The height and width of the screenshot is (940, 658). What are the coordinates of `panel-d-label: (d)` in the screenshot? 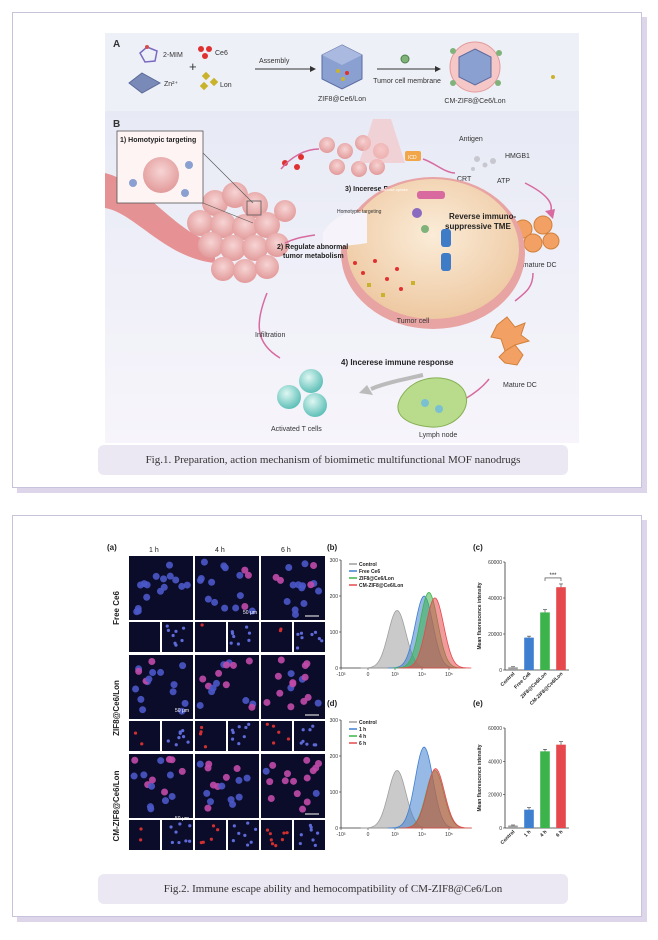 It's located at (332, 703).